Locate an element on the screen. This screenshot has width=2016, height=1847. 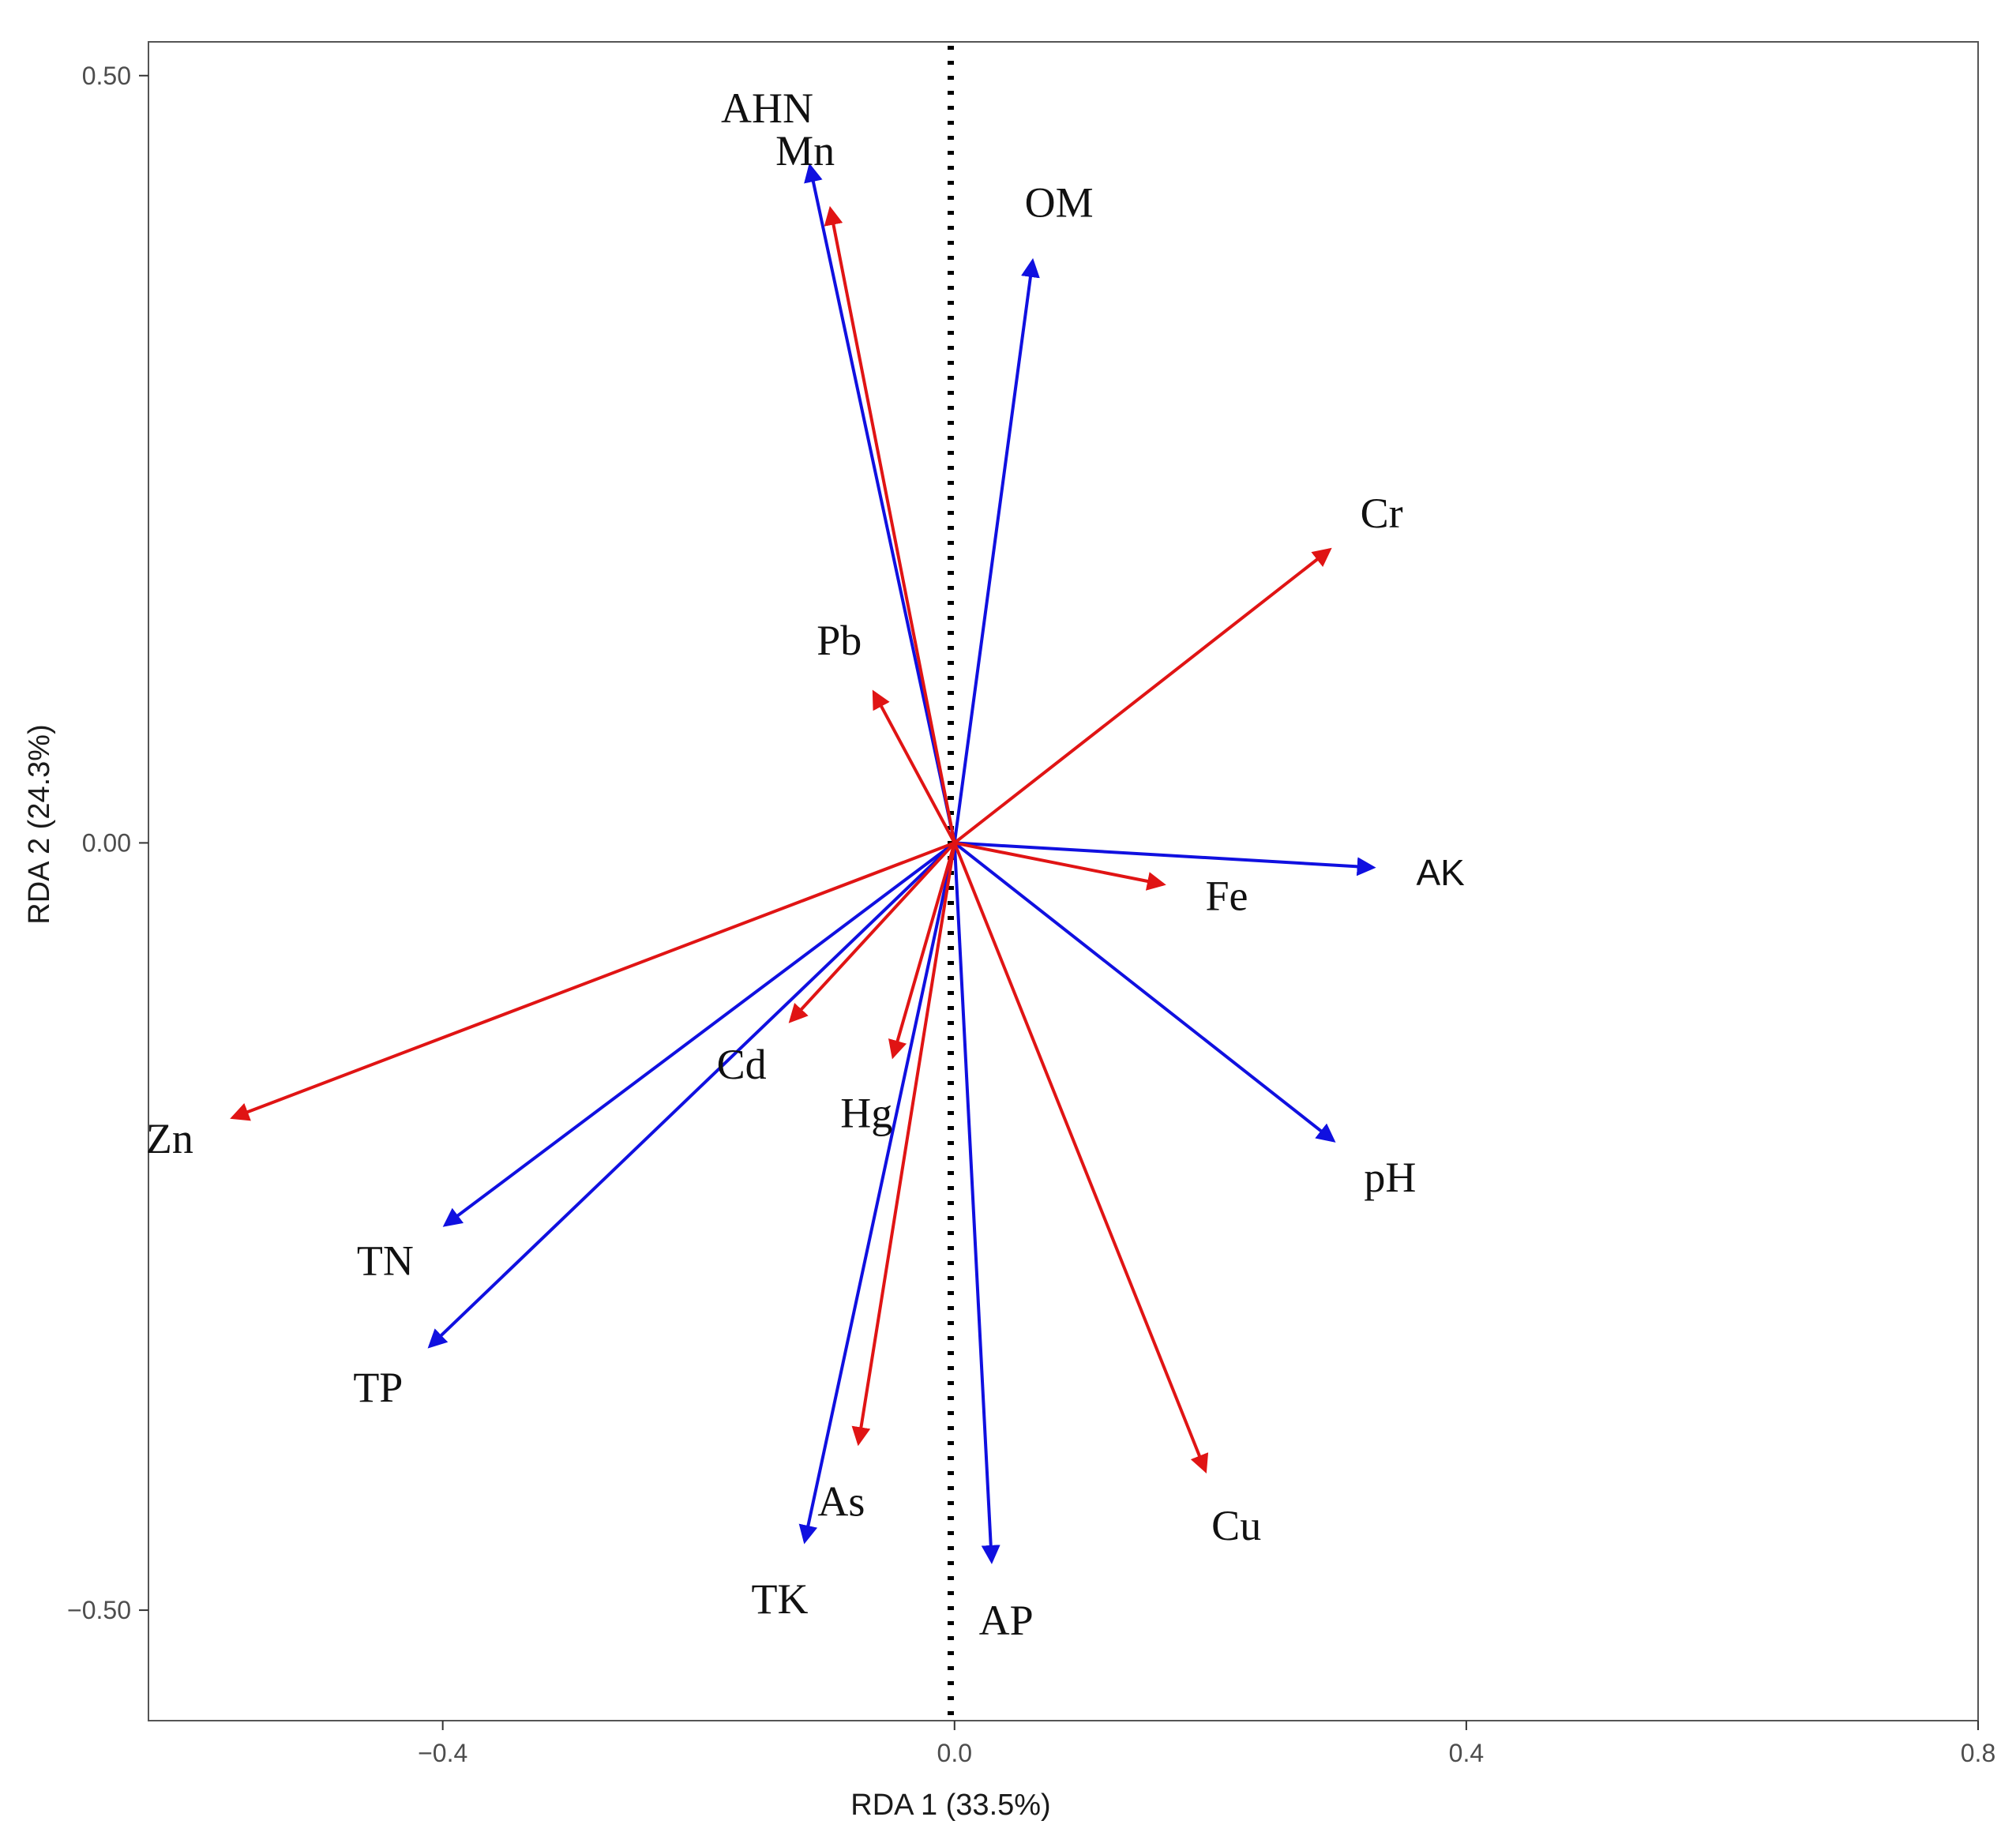
vector-cd is located at coordinates (872, 932).